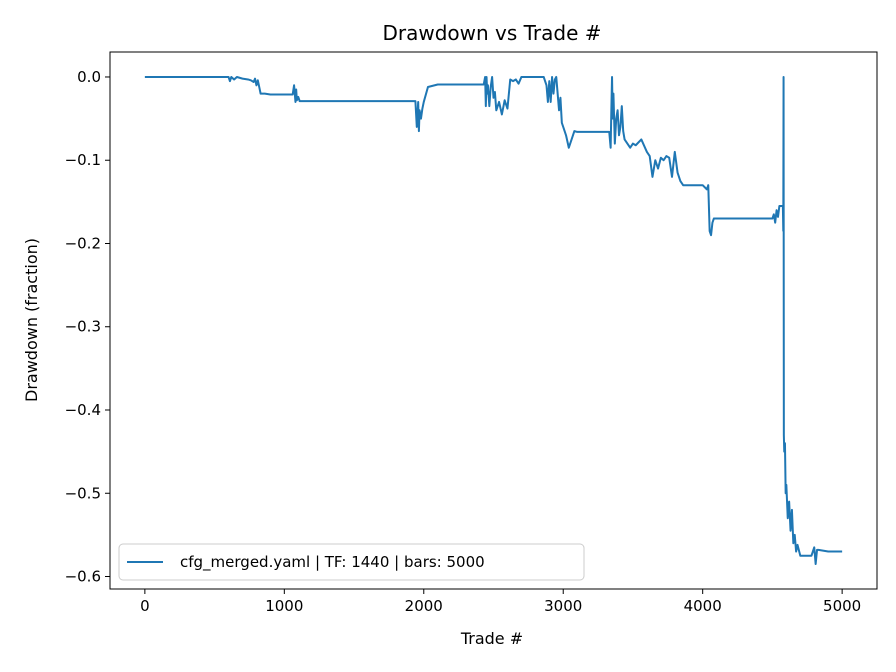  Describe the element at coordinates (83, 160) in the screenshot. I see `y-tick-label: −0.1` at that location.